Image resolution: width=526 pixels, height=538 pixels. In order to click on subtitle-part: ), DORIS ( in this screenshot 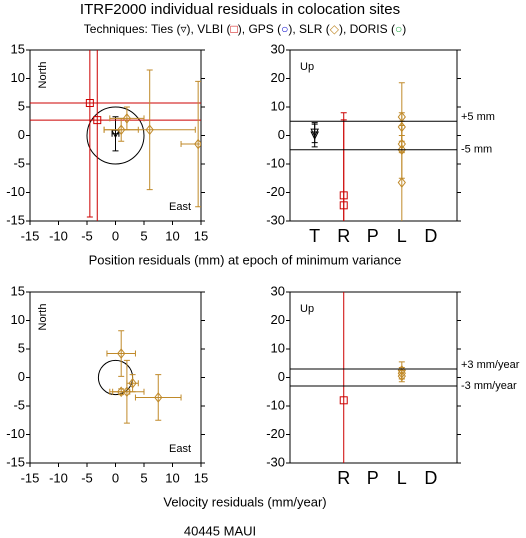, I will do `click(367, 29)`.